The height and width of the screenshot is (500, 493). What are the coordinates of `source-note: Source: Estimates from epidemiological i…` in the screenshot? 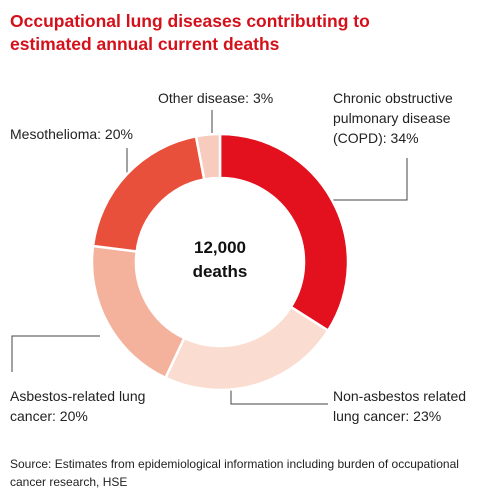 It's located at (234, 473).